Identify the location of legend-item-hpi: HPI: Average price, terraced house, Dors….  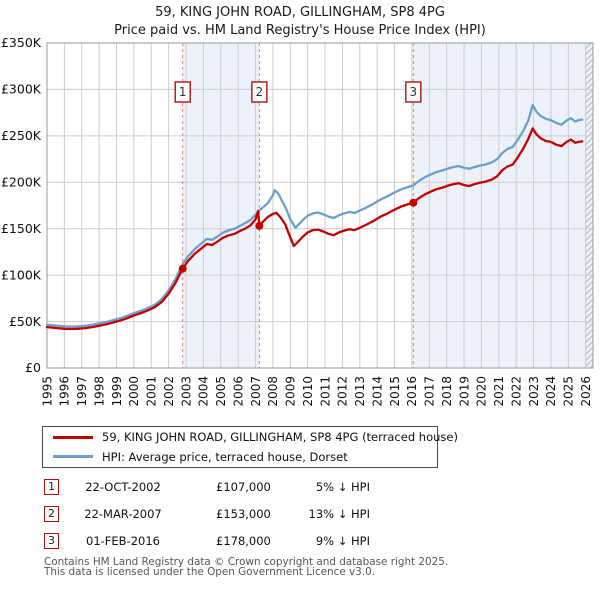
(240, 456).